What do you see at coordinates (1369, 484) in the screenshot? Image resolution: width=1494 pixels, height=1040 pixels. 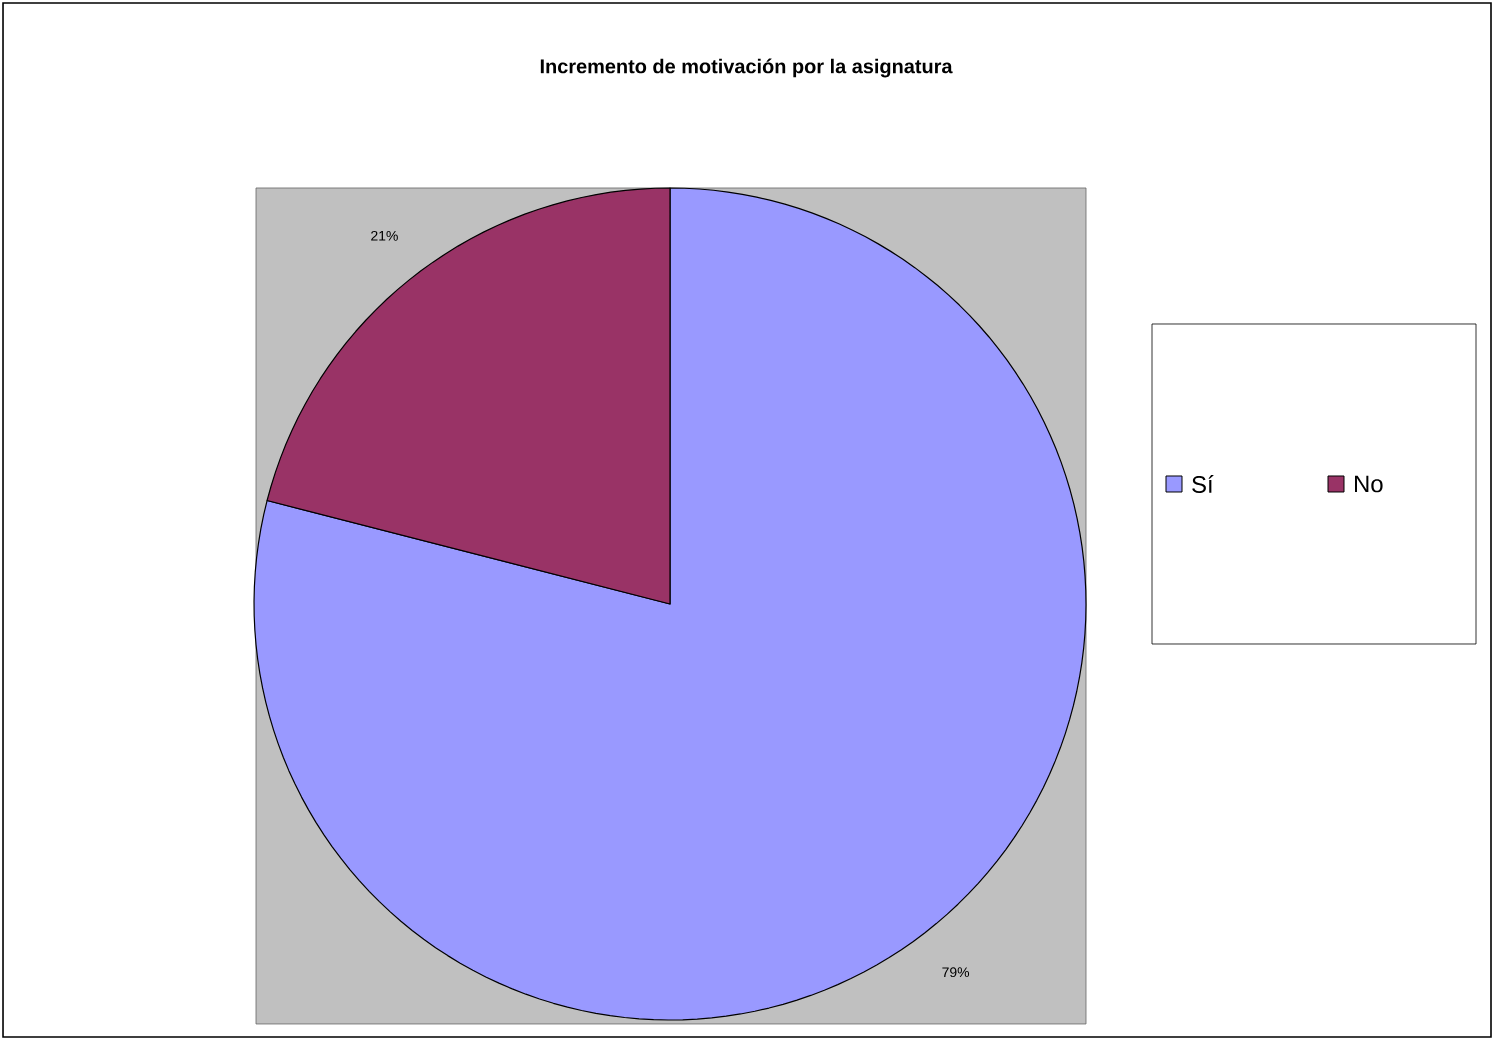 I see `legend-label: No` at bounding box center [1369, 484].